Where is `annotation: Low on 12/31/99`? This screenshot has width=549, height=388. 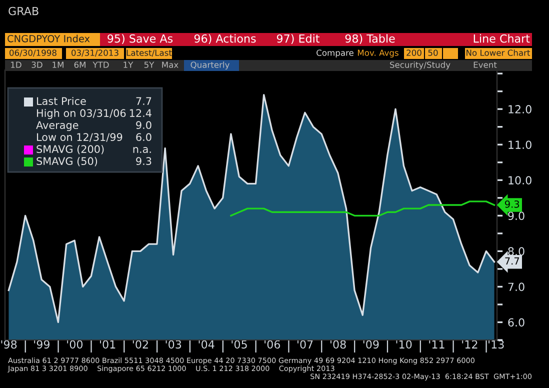 annotation: Low on 12/31/99 is located at coordinates (79, 137).